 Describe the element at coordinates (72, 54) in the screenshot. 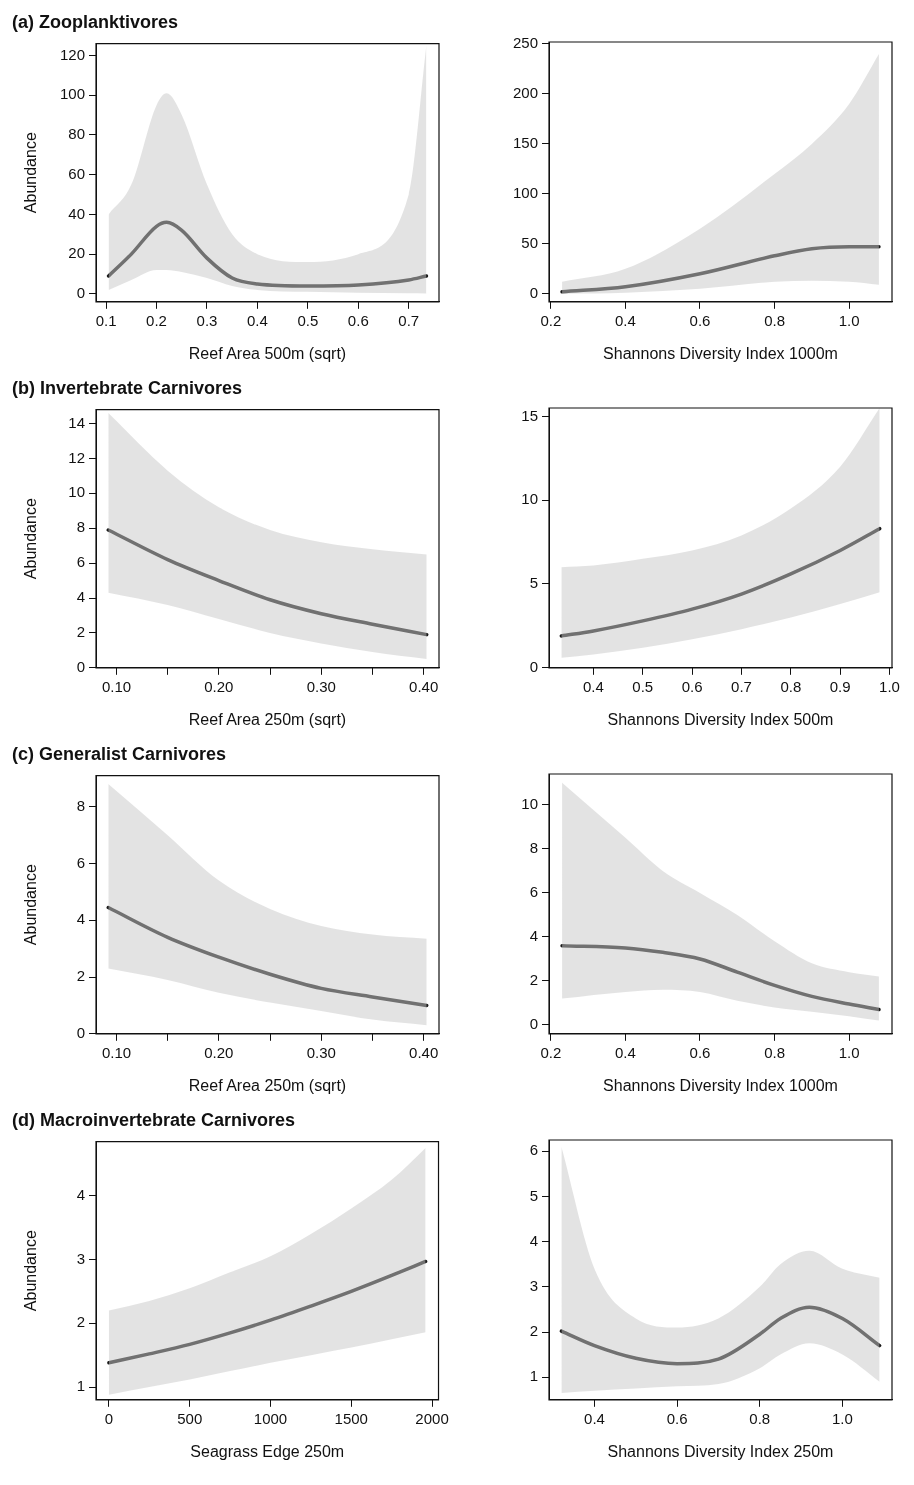

I see `y-tick-label: 120` at that location.